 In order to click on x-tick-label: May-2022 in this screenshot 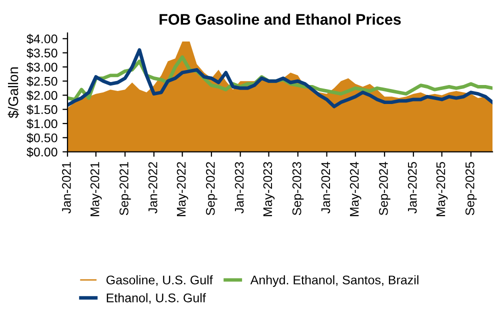, I will do `click(182, 189)`.